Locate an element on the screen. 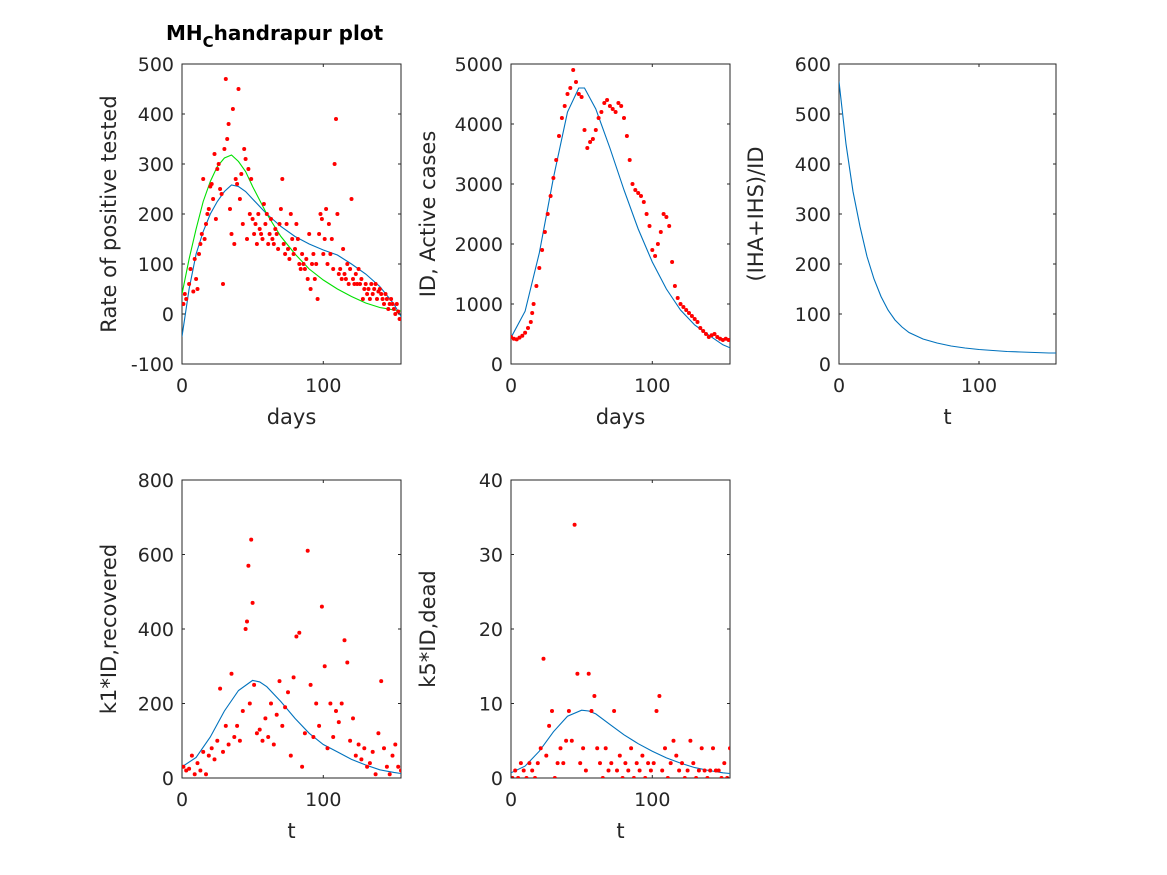 This screenshot has height=875, width=1167. figure-title-rest: handrapur plot is located at coordinates (299, 33).